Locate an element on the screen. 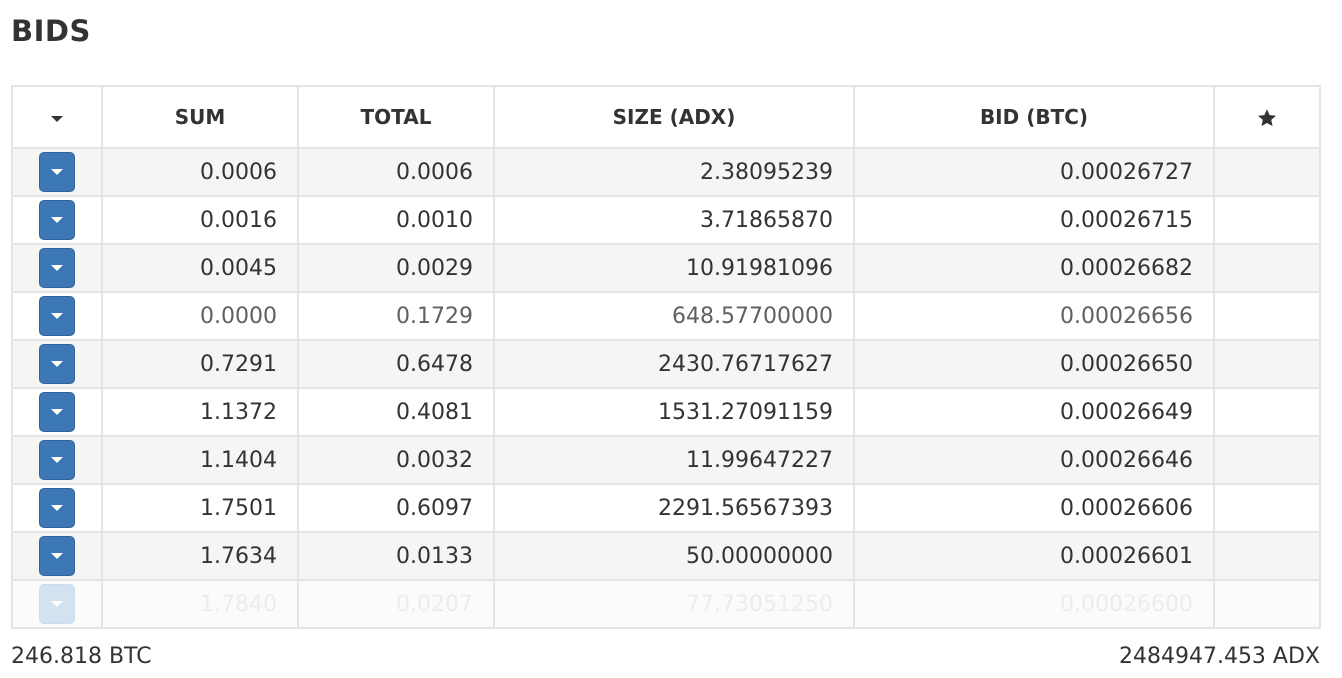 The height and width of the screenshot is (678, 1342). table-row: 0.0045 0.0029 10.91981096 0.00026682 is located at coordinates (666, 268).